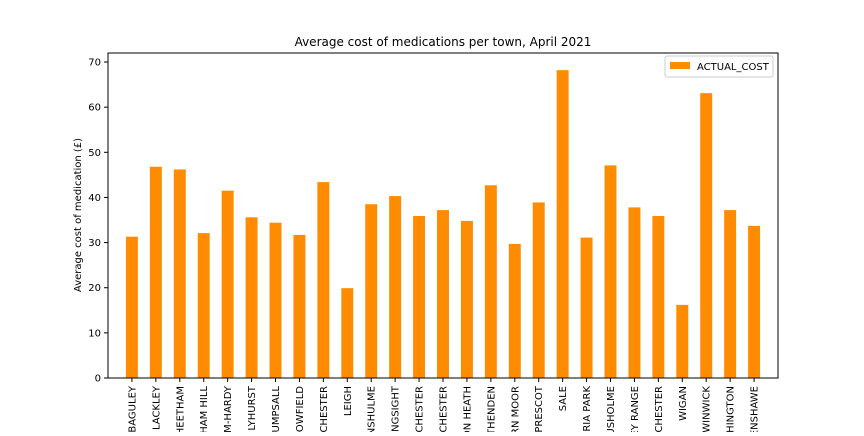 Image resolution: width=864 pixels, height=436 pixels. Describe the element at coordinates (98, 379) in the screenshot. I see `y-tick-label: 0` at that location.